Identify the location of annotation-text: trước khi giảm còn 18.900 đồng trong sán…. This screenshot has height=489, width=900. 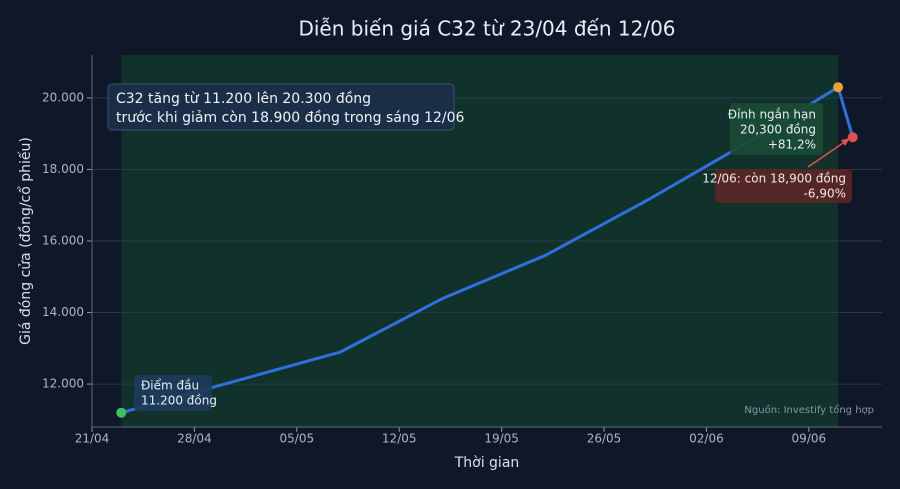
(290, 117).